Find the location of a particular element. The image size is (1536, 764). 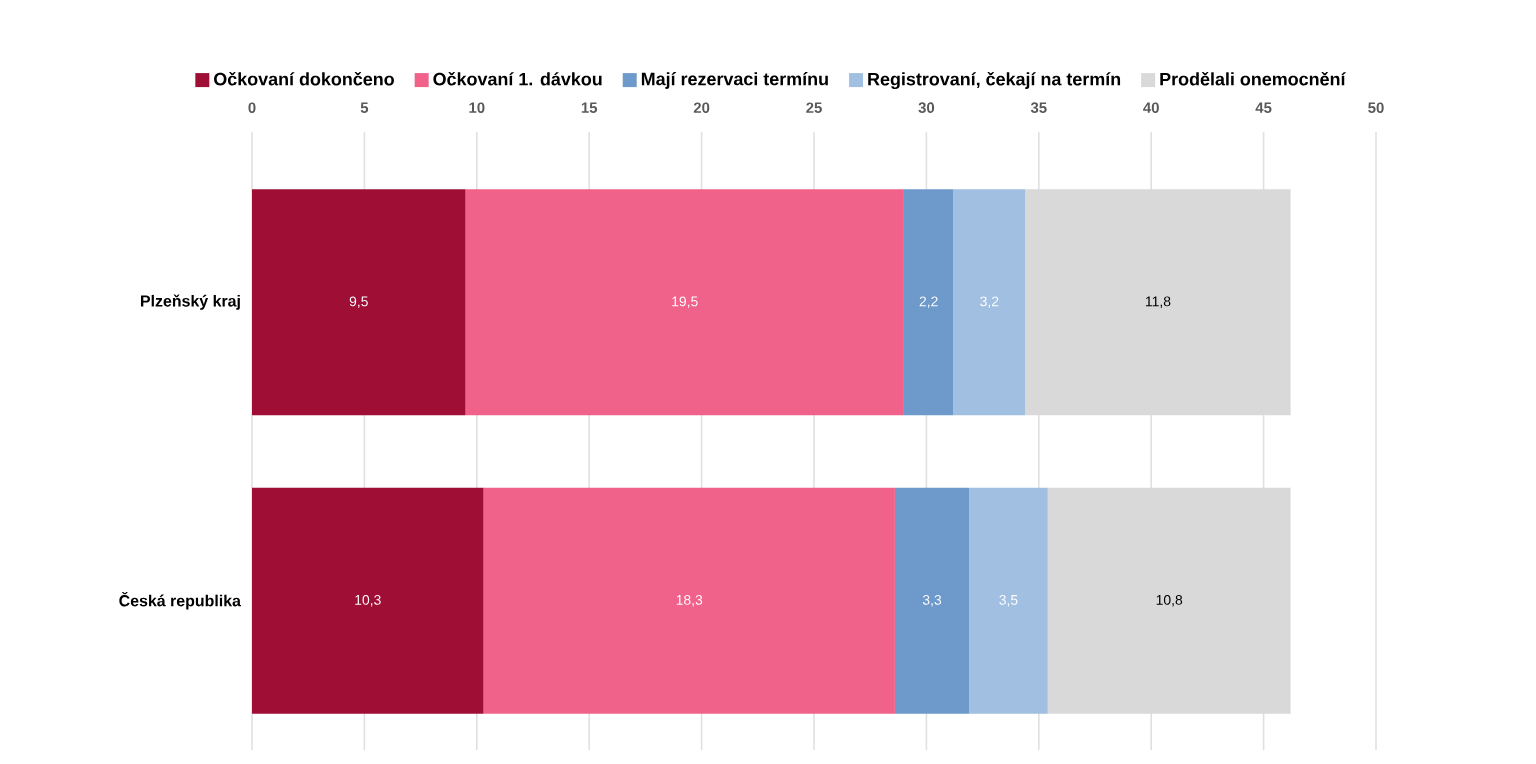

legend-label: Mají rezervaci termínu is located at coordinates (734, 80).